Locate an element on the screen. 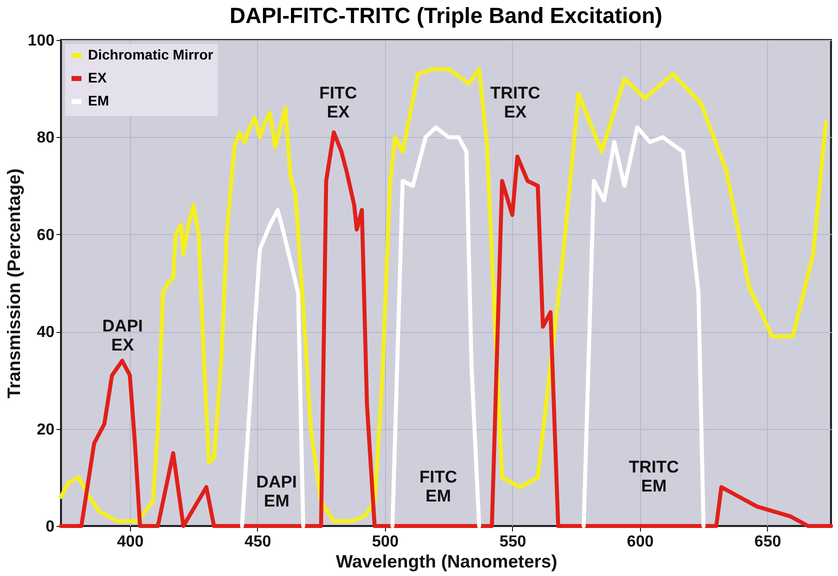  x-tick-label: 550 is located at coordinates (512, 542).